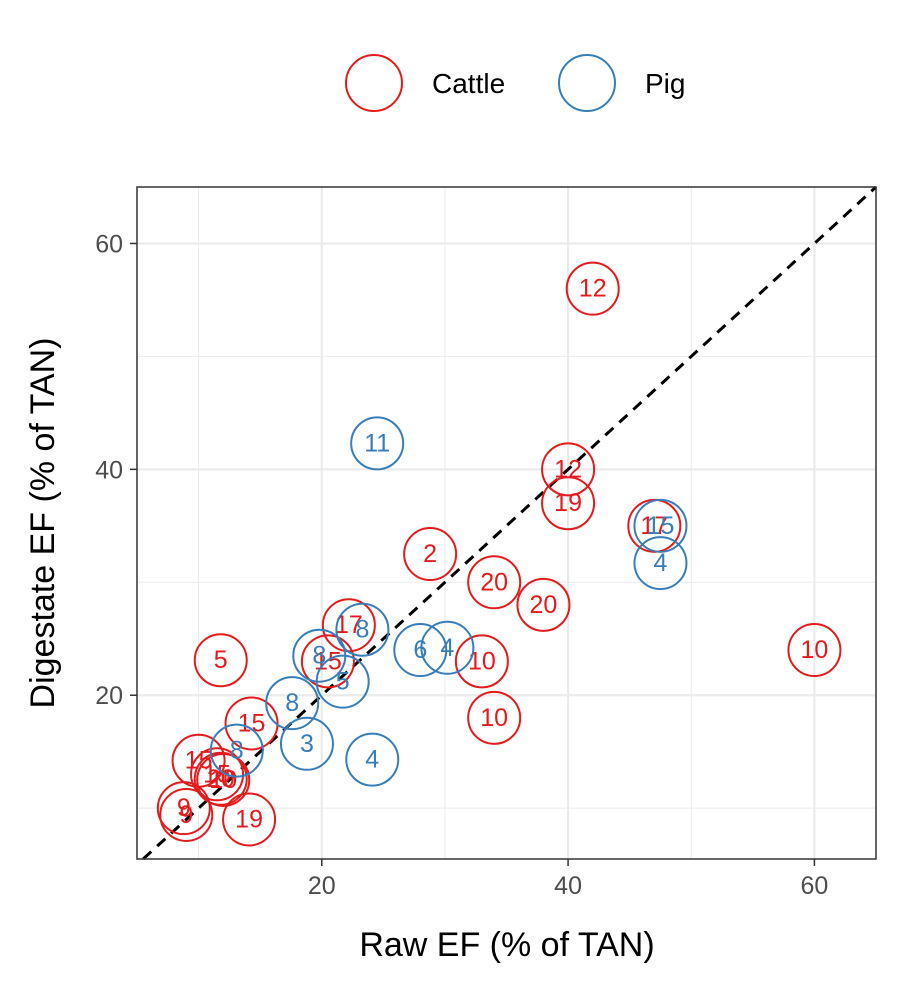 This screenshot has height=990, width=900. I want to click on y-tick-label: 60, so click(109, 244).